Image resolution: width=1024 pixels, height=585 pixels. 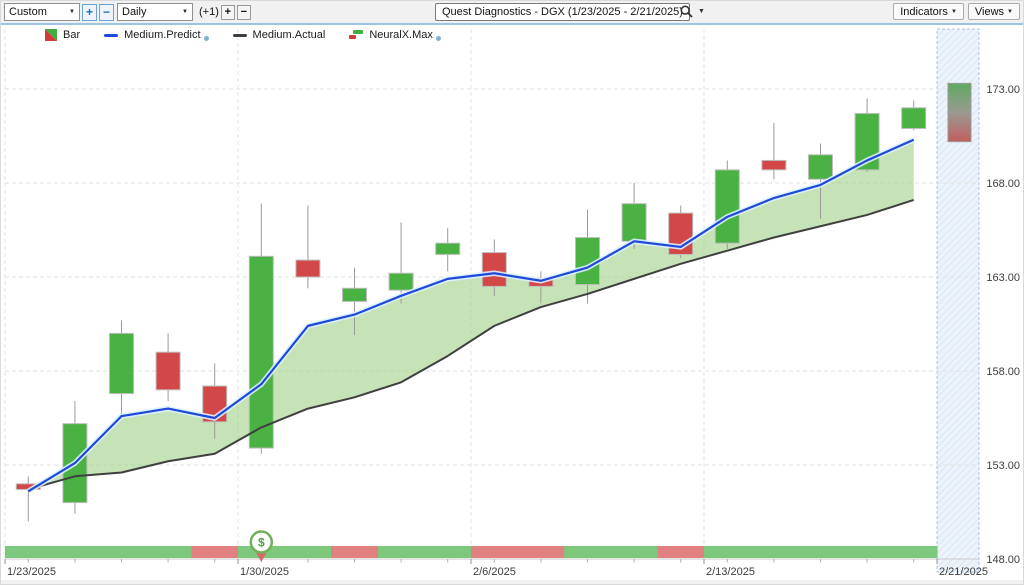 I want to click on legend-label: Medium.Predict, so click(x=162, y=35).